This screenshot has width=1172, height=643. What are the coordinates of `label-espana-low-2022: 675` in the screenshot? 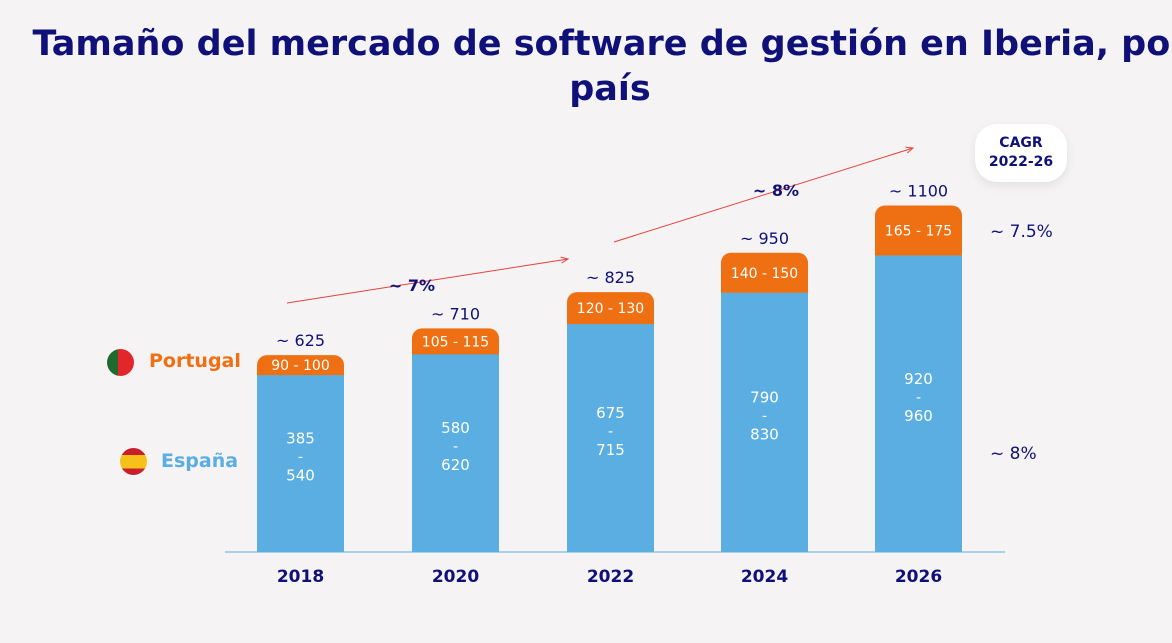 It's located at (610, 413).